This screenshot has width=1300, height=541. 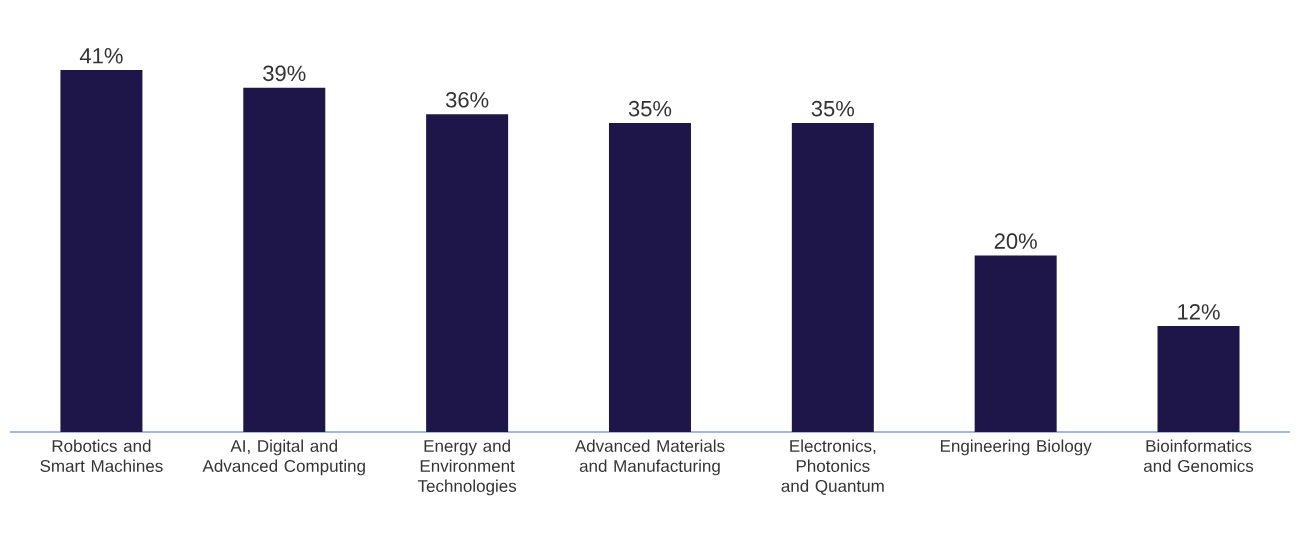 What do you see at coordinates (467, 100) in the screenshot?
I see `data-label: 36%` at bounding box center [467, 100].